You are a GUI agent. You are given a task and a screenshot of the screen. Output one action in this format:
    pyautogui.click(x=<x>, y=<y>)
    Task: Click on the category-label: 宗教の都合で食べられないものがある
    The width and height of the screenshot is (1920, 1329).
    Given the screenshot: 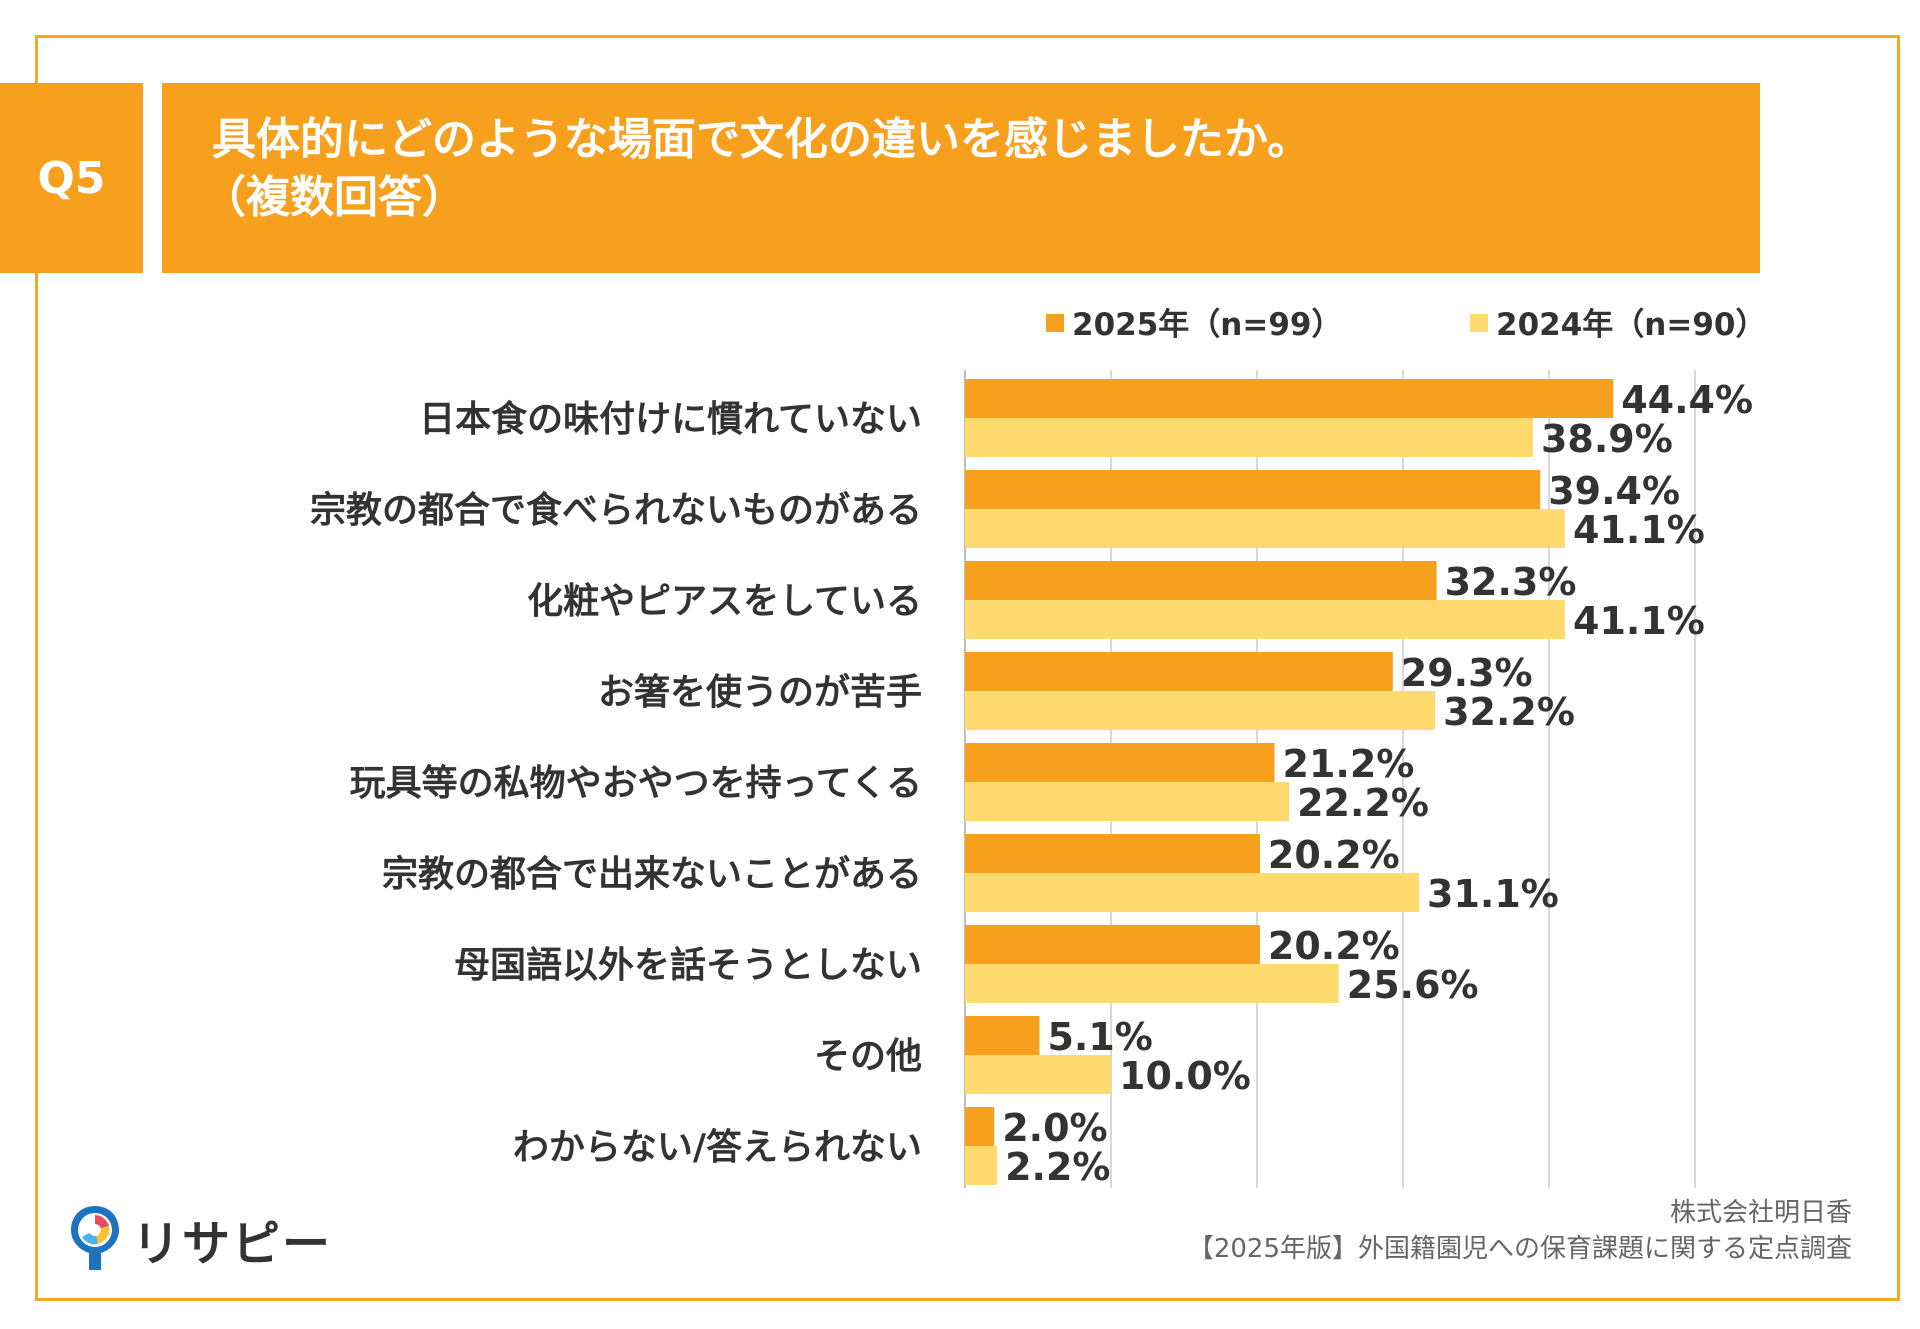 What is the action you would take?
    pyautogui.click(x=616, y=510)
    